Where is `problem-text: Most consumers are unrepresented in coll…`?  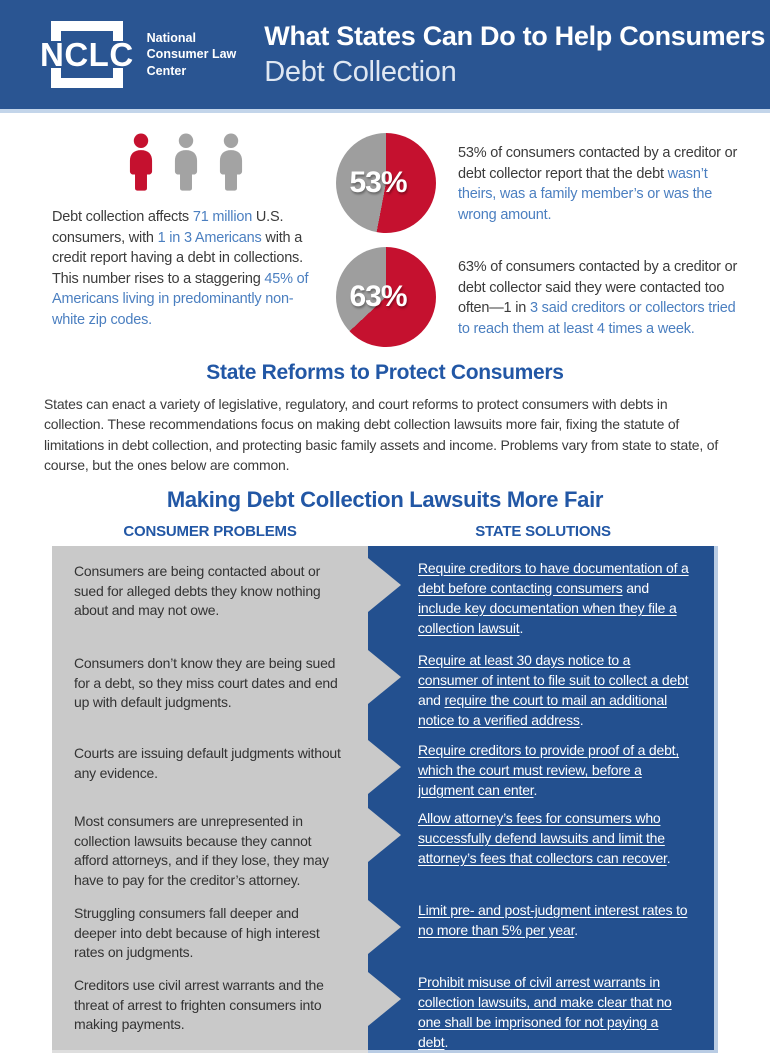 problem-text: Most consumers are unrepresented in coll… is located at coordinates (201, 850).